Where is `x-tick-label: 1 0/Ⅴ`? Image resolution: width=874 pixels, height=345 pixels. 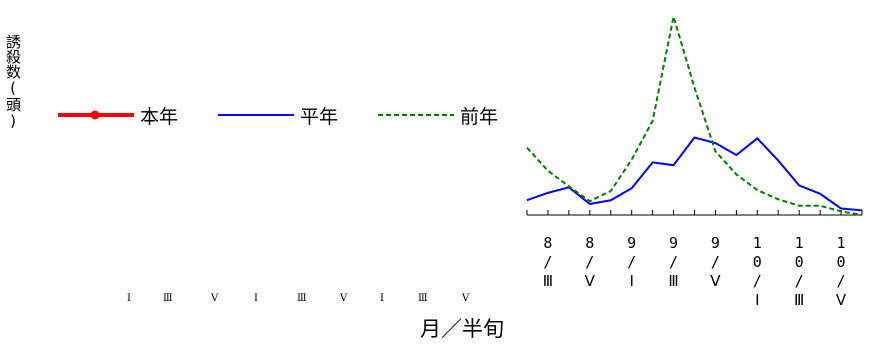
x-tick-label: 1 0/Ⅴ is located at coordinates (841, 271).